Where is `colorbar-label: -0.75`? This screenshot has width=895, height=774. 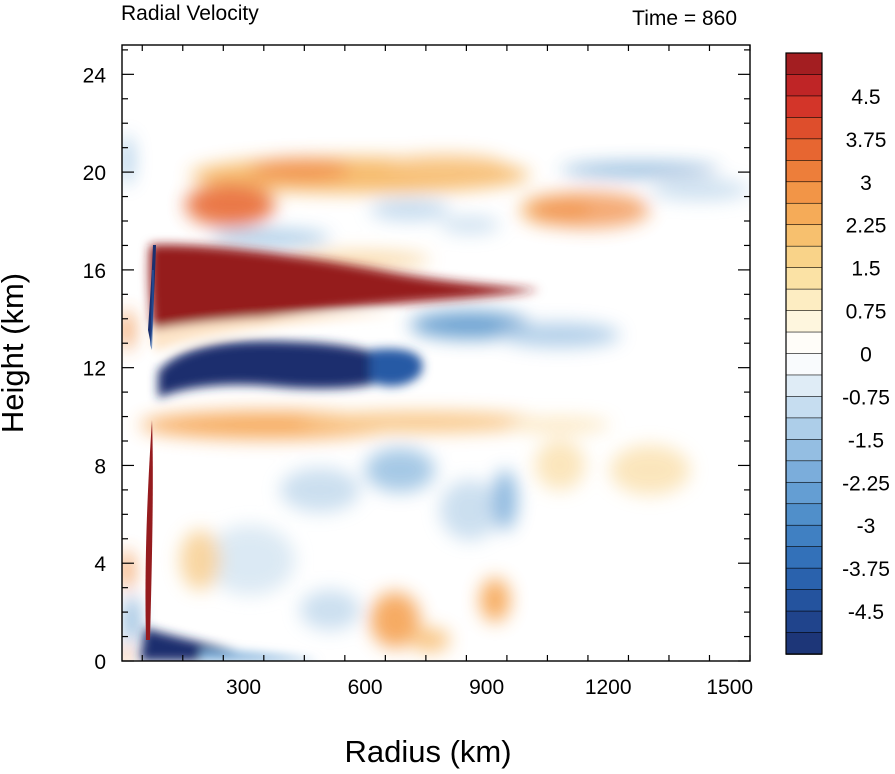
colorbar-label: -0.75 is located at coordinates (866, 397).